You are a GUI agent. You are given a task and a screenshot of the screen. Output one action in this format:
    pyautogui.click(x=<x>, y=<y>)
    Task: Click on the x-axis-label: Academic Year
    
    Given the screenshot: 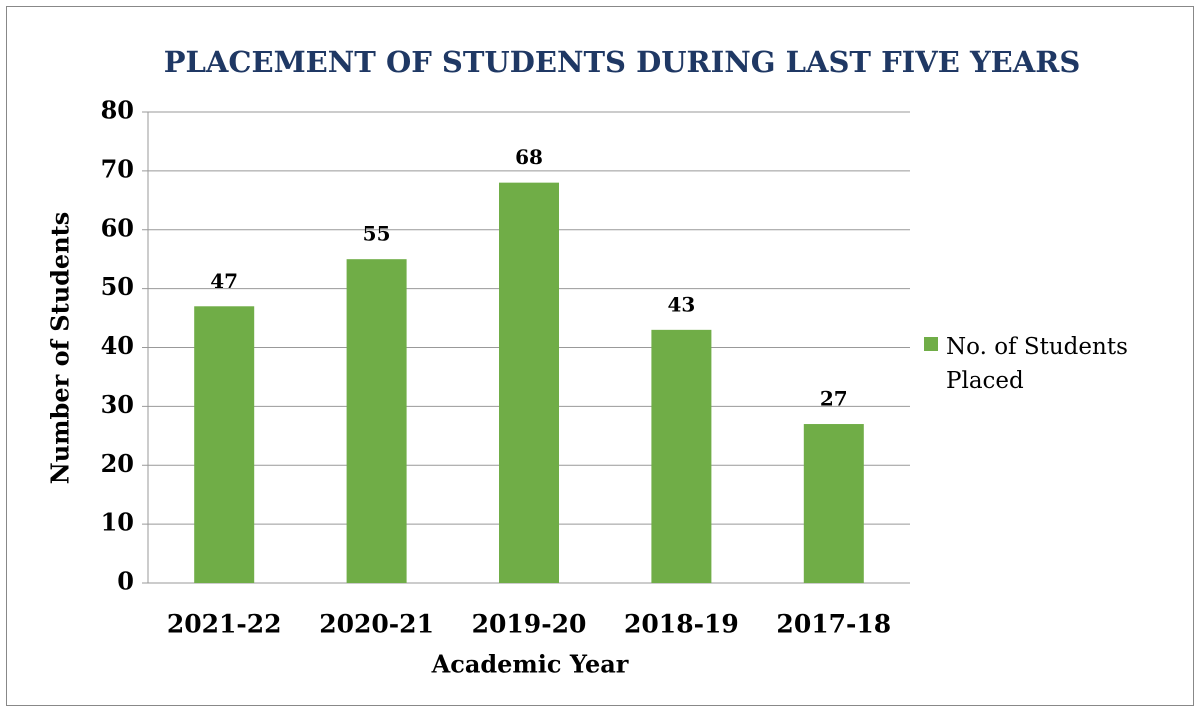 What is the action you would take?
    pyautogui.click(x=530, y=664)
    